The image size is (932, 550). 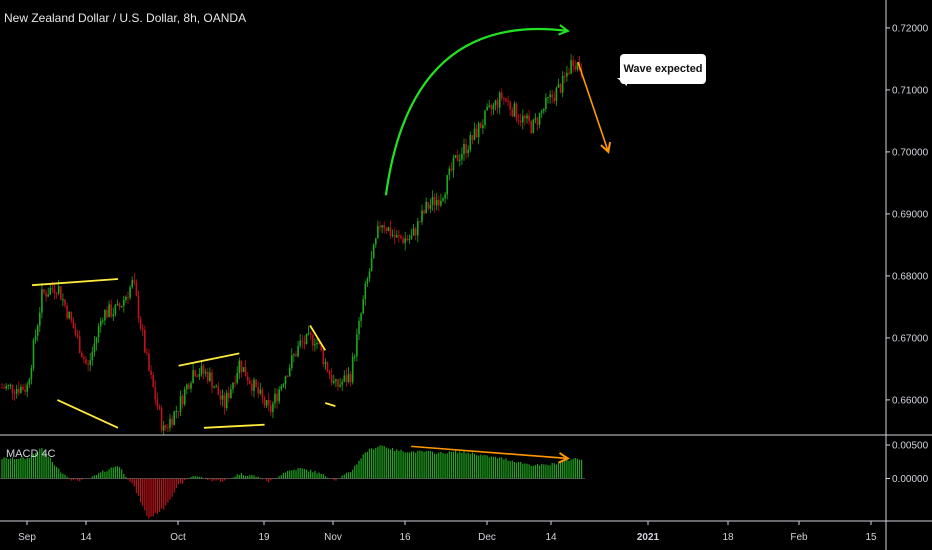 What do you see at coordinates (564, 458) in the screenshot?
I see `macd-divergence-arrow-head` at bounding box center [564, 458].